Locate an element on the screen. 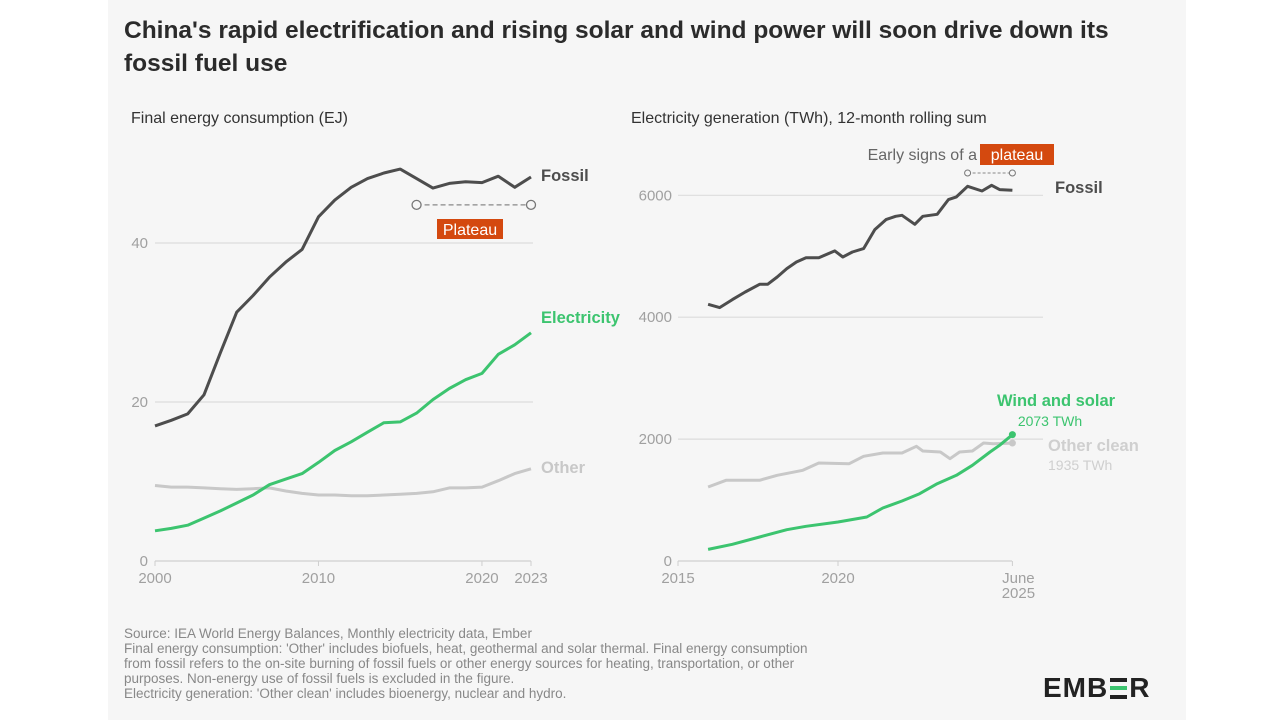 The image size is (1280, 720). series-line-electricity is located at coordinates (343, 432).